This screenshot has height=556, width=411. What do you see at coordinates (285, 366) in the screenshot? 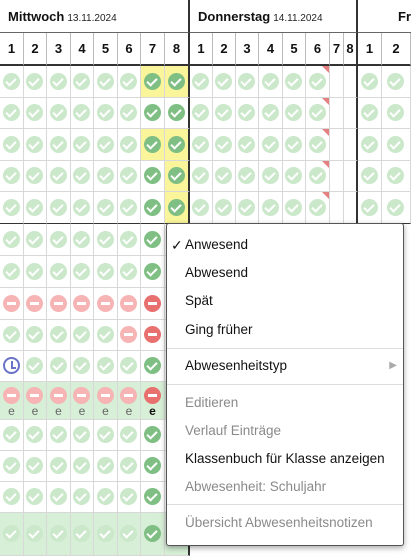
I see `menu-item-abwesenheitstyp: Abwesenheitstyp ▶` at bounding box center [285, 366].